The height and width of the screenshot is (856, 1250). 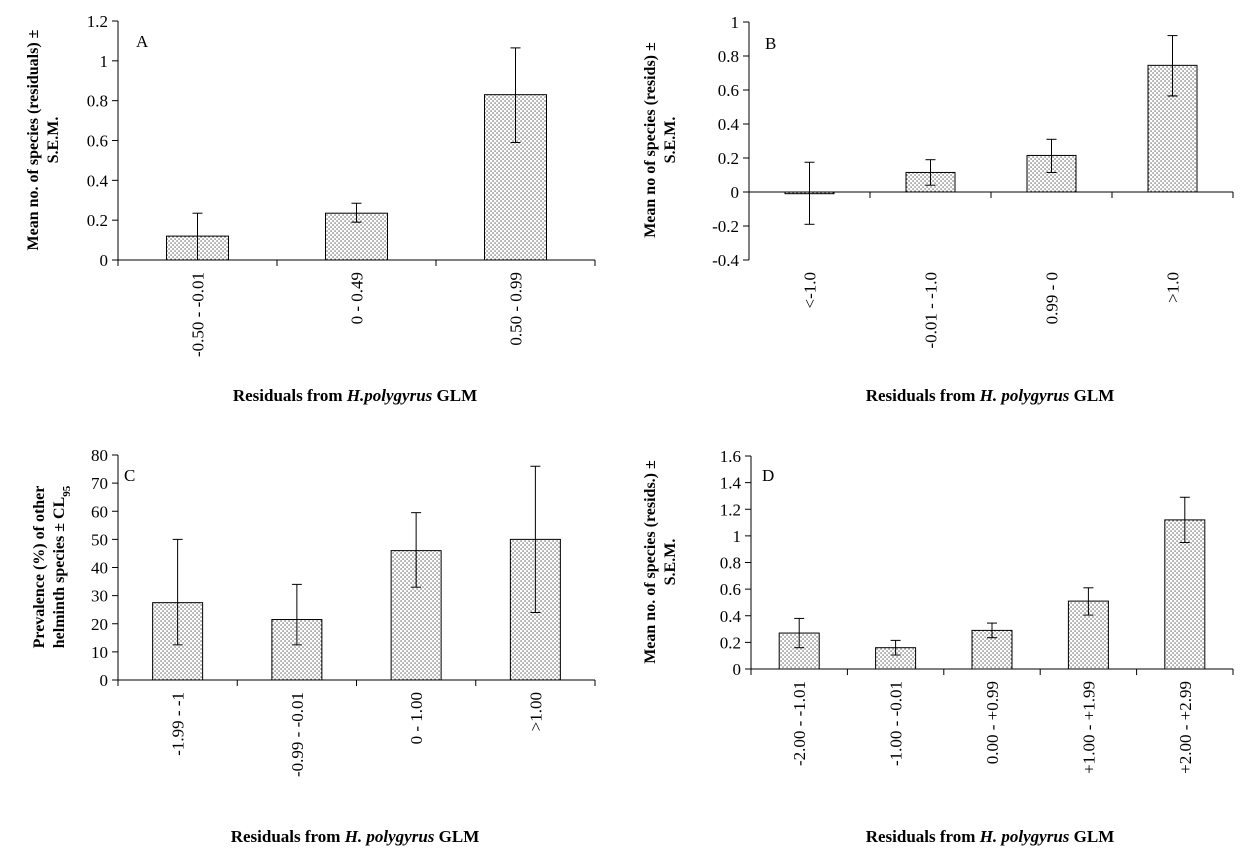 I want to click on panel-letter-b: B, so click(x=770, y=43).